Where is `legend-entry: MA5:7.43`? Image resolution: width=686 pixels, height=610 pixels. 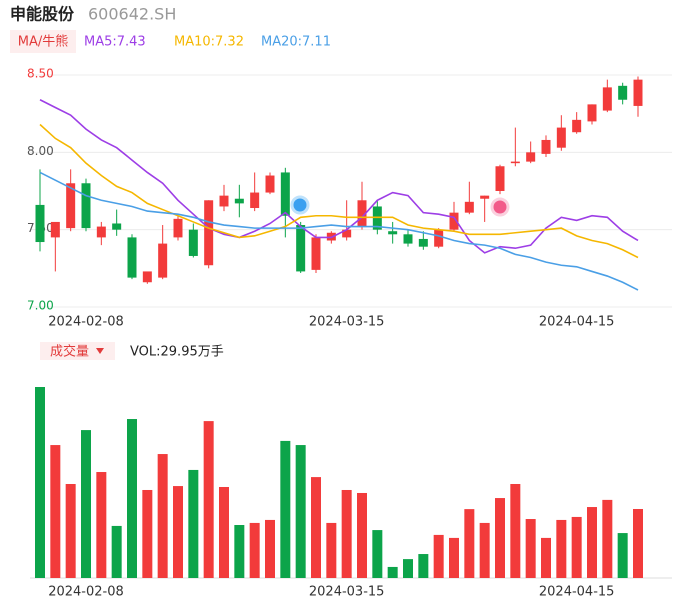
legend-entry: MA5:7.43 is located at coordinates (115, 42).